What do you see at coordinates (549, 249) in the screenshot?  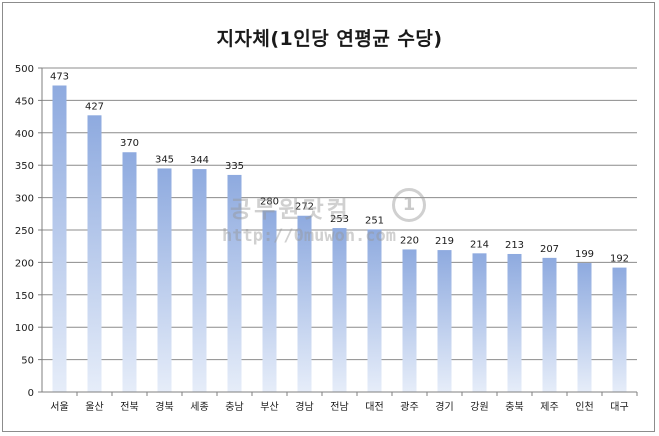 I see `data-label: 207` at bounding box center [549, 249].